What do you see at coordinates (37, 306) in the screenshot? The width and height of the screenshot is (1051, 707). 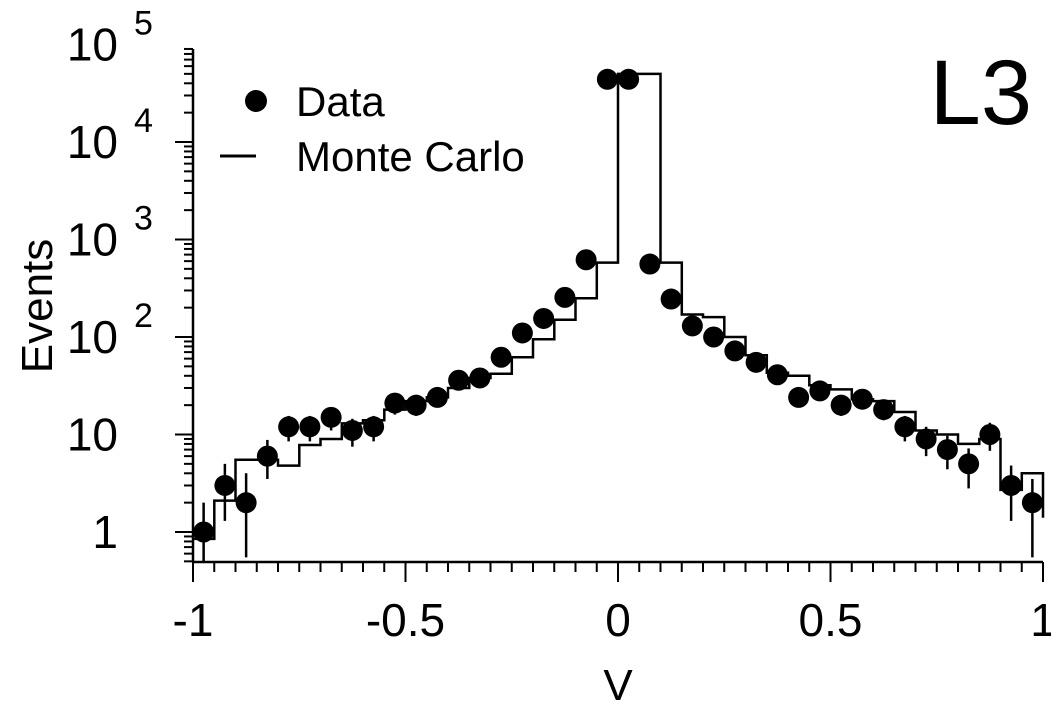 I see `y-axis-title: Events` at bounding box center [37, 306].